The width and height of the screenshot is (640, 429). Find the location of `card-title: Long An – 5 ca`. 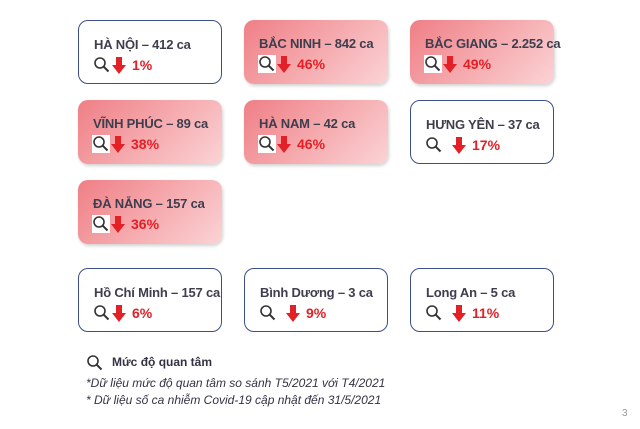

card-title: Long An – 5 ca is located at coordinates (471, 292).